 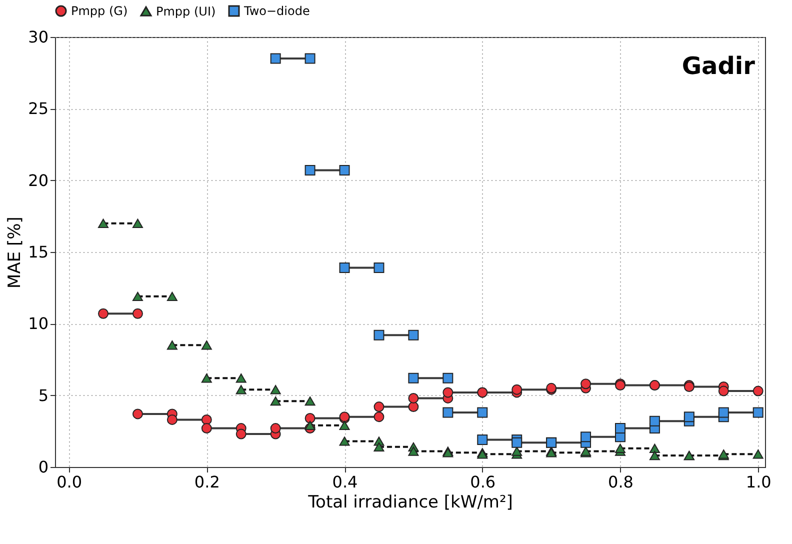 I want to click on y-tick-label: 20, so click(x=38, y=180).